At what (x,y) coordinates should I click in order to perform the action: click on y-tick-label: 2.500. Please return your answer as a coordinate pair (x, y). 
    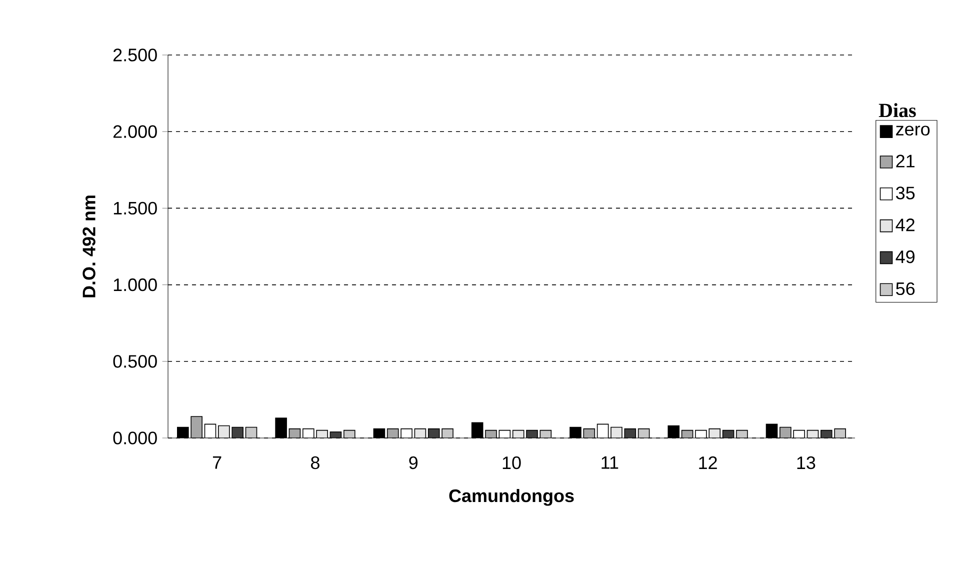
    Looking at the image, I should click on (135, 55).